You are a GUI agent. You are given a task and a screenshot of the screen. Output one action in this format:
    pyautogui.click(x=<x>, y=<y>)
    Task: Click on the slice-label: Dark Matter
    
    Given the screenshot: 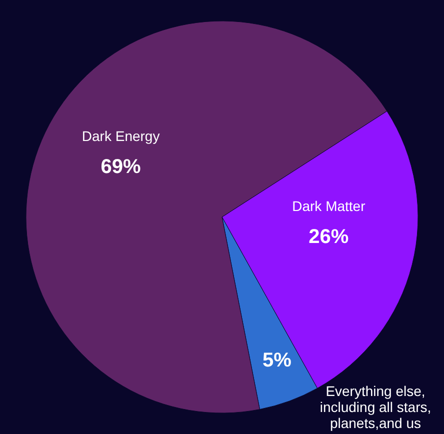 What is the action you would take?
    pyautogui.click(x=329, y=206)
    